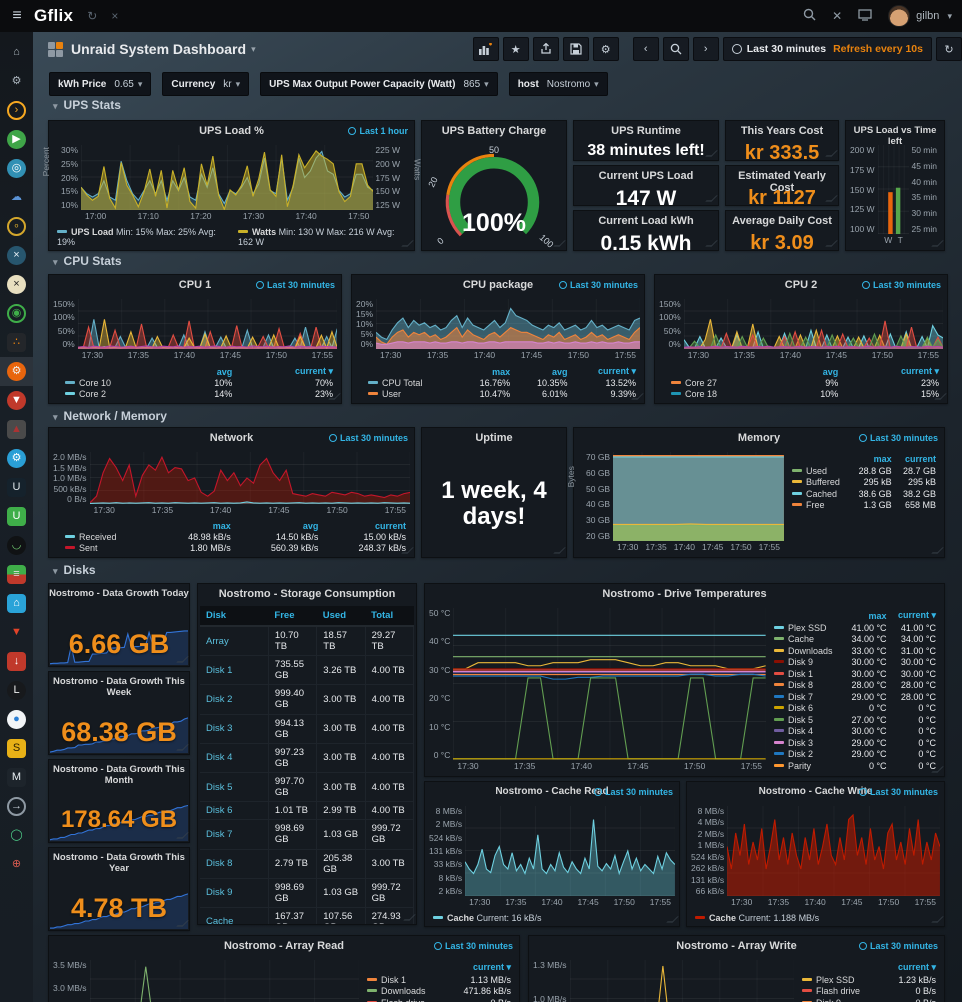 The height and width of the screenshot is (1002, 962). Describe the element at coordinates (852, 675) in the screenshot. I see `legend-row: Disk 1 30.00 °C 30.00 °C` at that location.